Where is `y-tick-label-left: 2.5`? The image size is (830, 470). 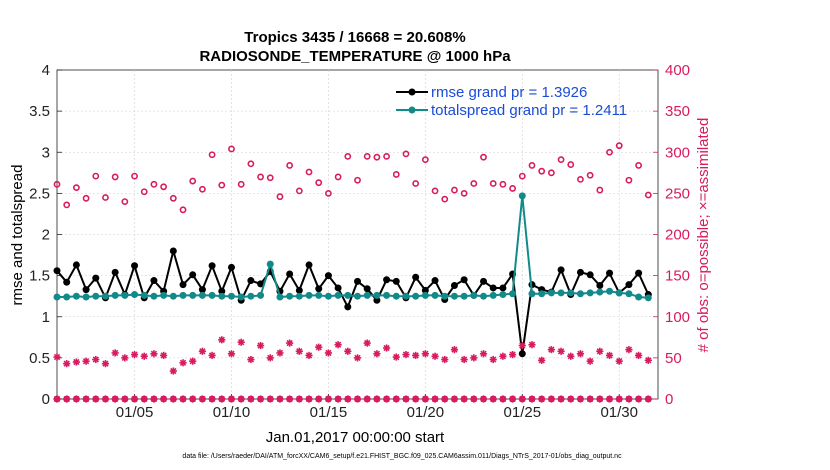
y-tick-label-left: 2.5 is located at coordinates (39, 193).